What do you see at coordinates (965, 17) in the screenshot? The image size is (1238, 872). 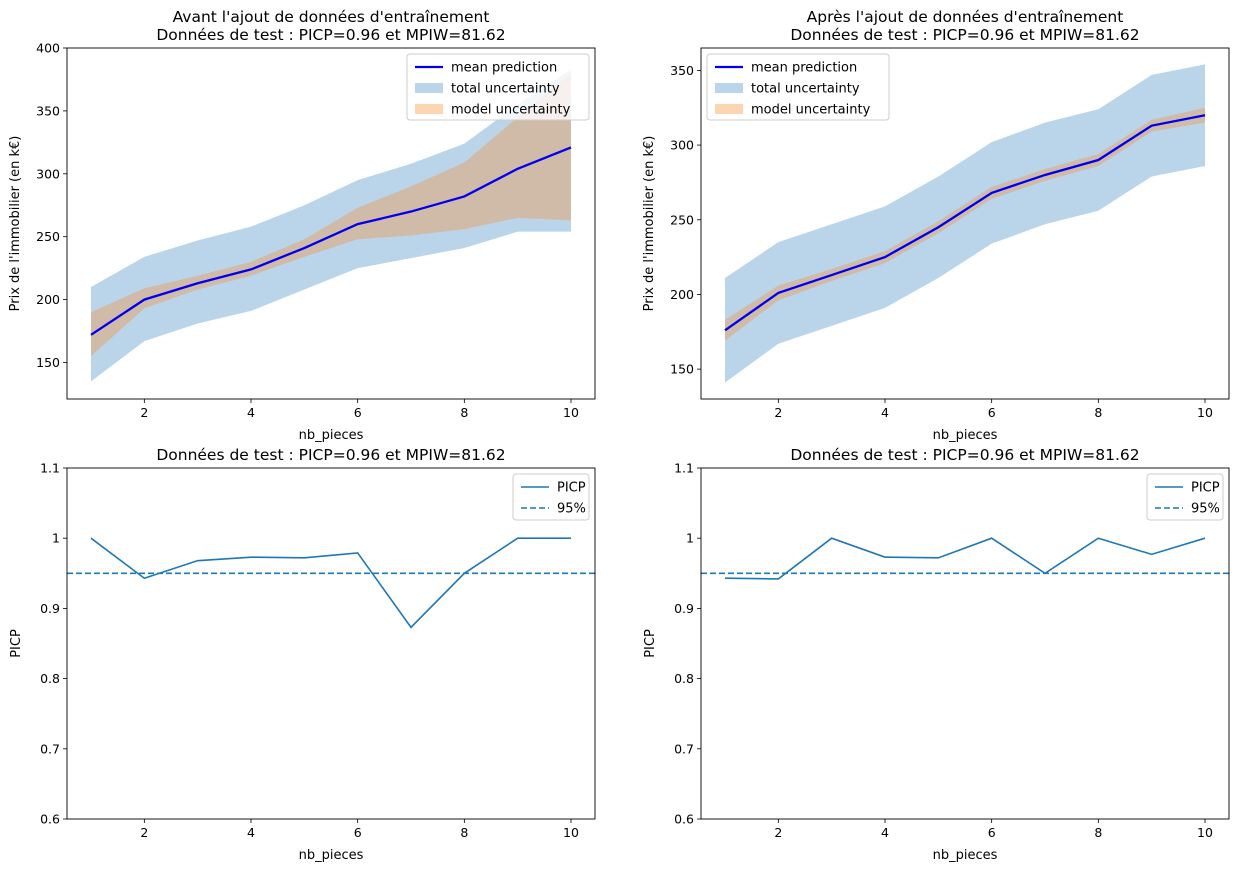 I see `chart-title-line: Après l'ajout de données d'entraînement` at bounding box center [965, 17].